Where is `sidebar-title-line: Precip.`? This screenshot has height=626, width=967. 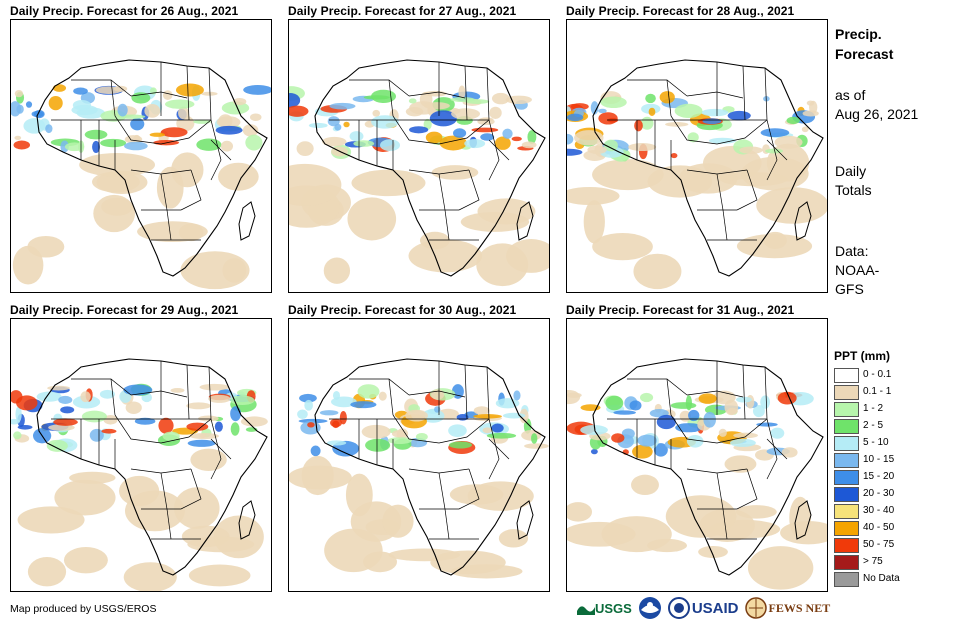
sidebar-title-line: Precip. is located at coordinates (858, 34).